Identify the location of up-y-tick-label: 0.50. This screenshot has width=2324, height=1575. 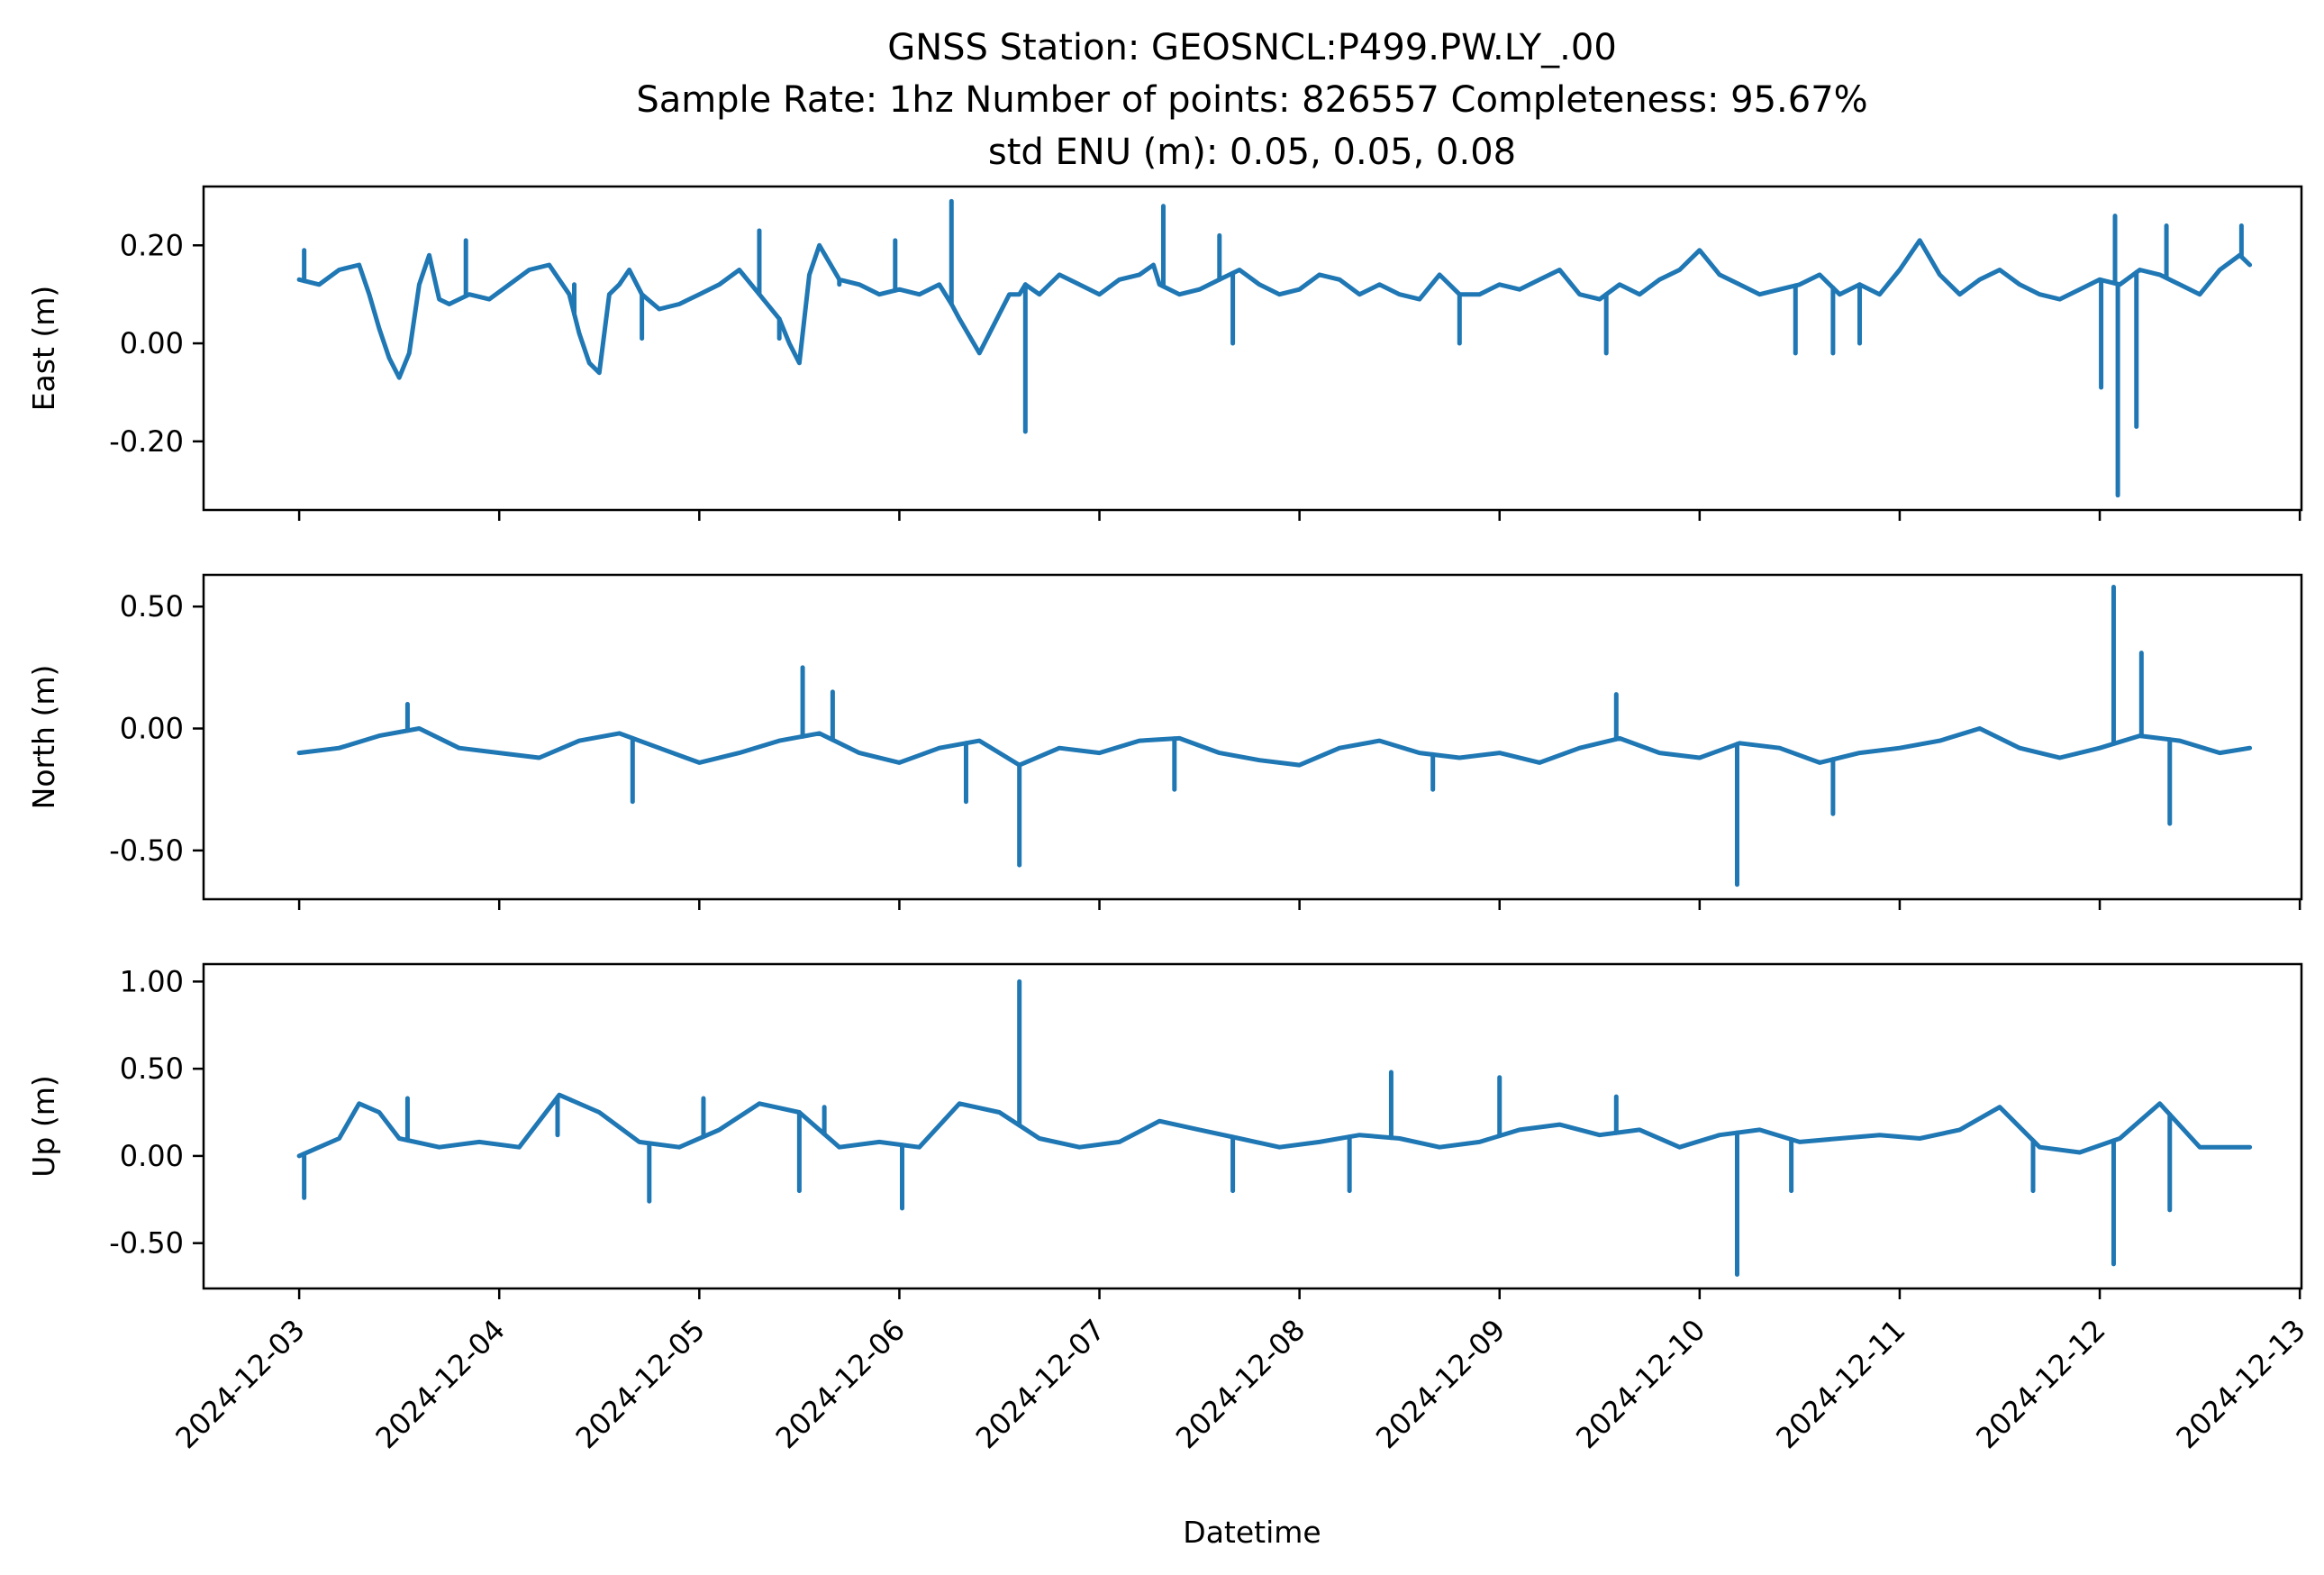
(152, 1069).